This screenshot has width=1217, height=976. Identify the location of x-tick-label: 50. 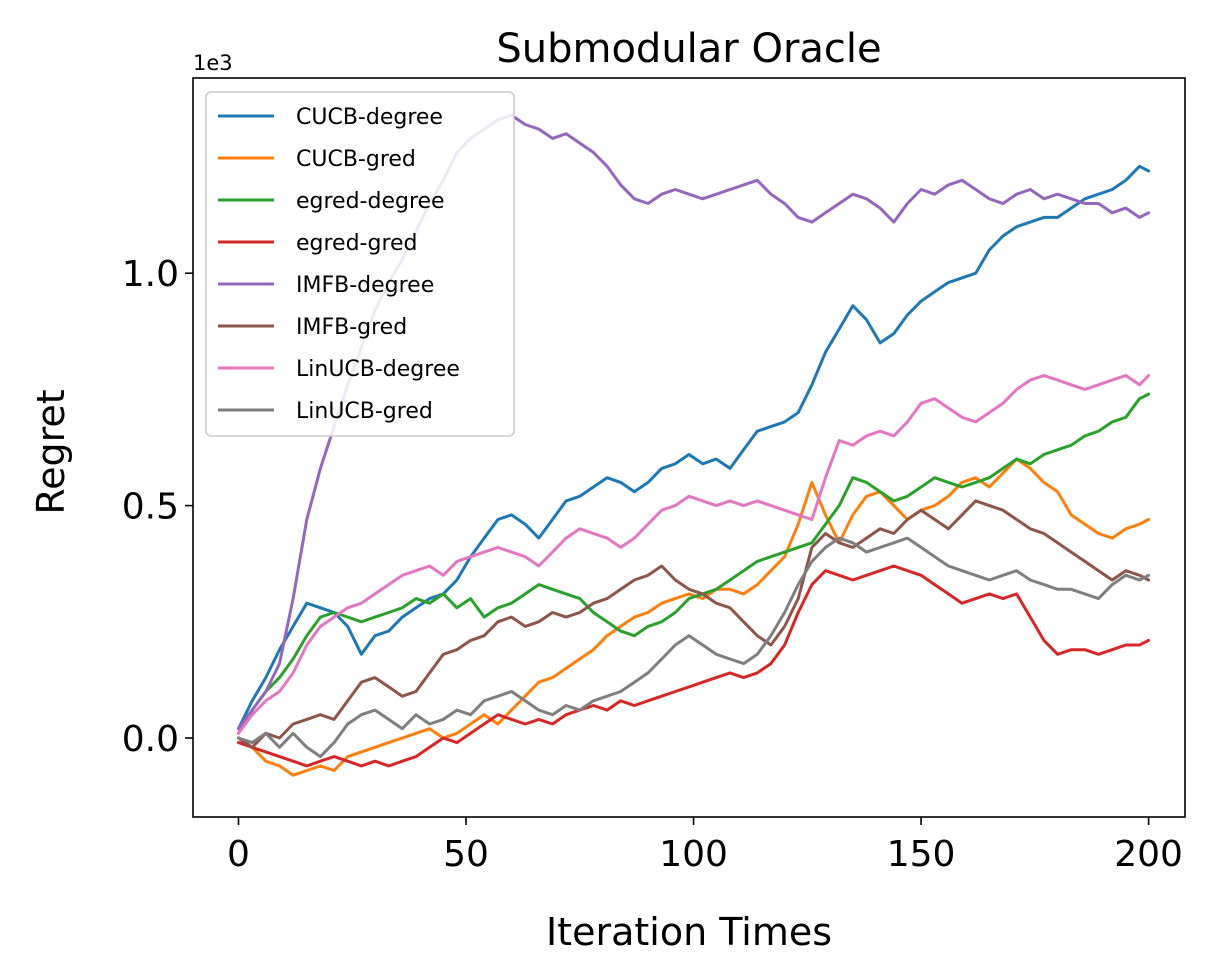
(466, 854).